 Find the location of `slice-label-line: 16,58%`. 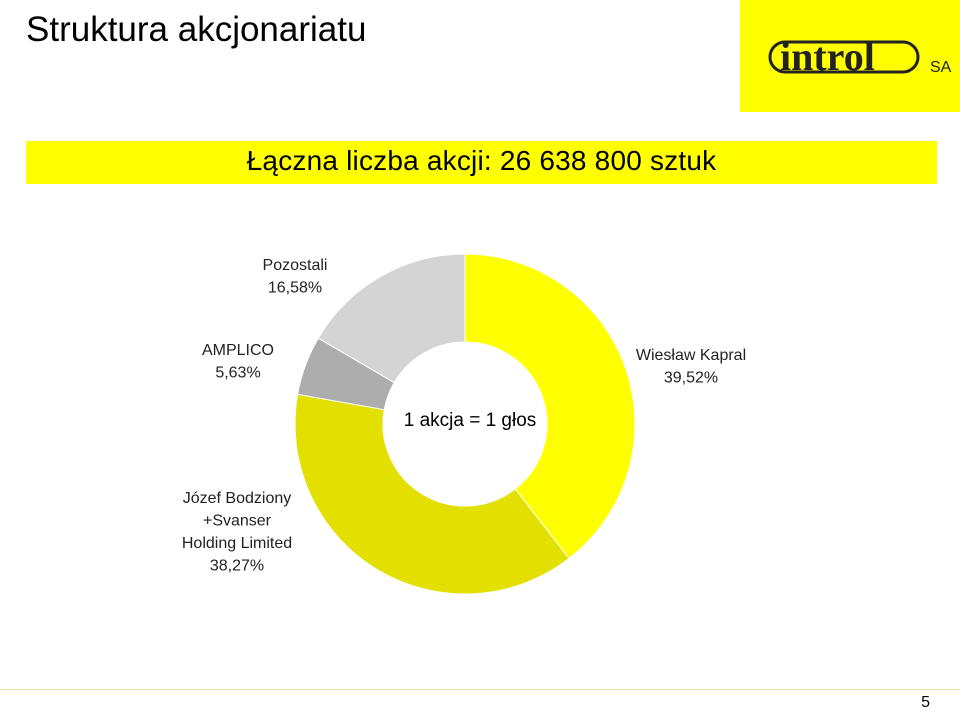

slice-label-line: 16,58% is located at coordinates (295, 288).